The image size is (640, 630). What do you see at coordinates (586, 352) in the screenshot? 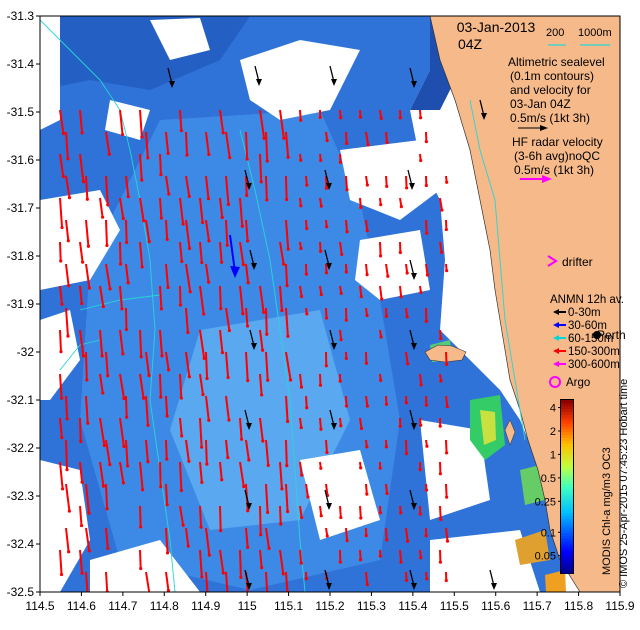
I see `anmn-legend-item: 150-300m` at bounding box center [586, 352].